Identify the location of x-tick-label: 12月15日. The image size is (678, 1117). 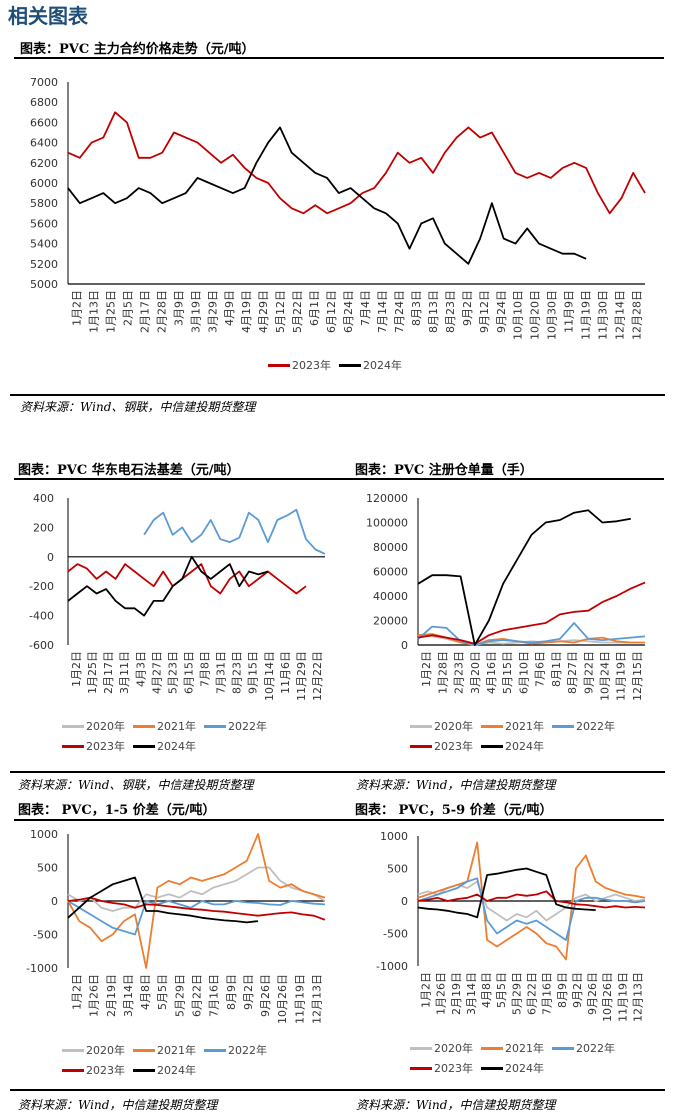
(637, 676).